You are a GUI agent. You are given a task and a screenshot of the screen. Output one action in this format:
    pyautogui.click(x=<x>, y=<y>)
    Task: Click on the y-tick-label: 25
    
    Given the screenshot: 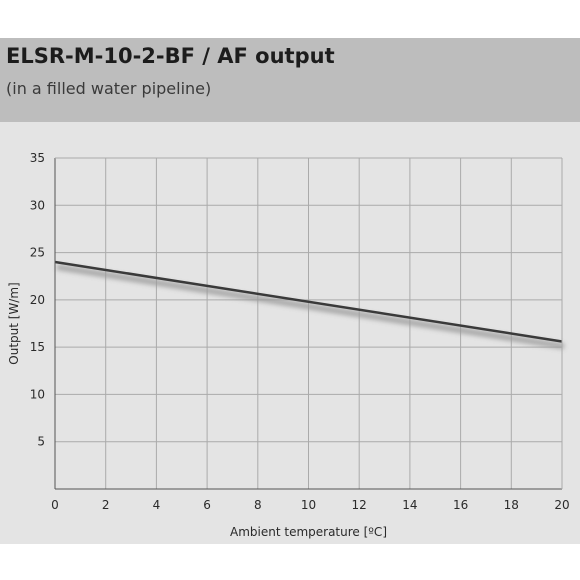 What is the action you would take?
    pyautogui.click(x=37, y=253)
    